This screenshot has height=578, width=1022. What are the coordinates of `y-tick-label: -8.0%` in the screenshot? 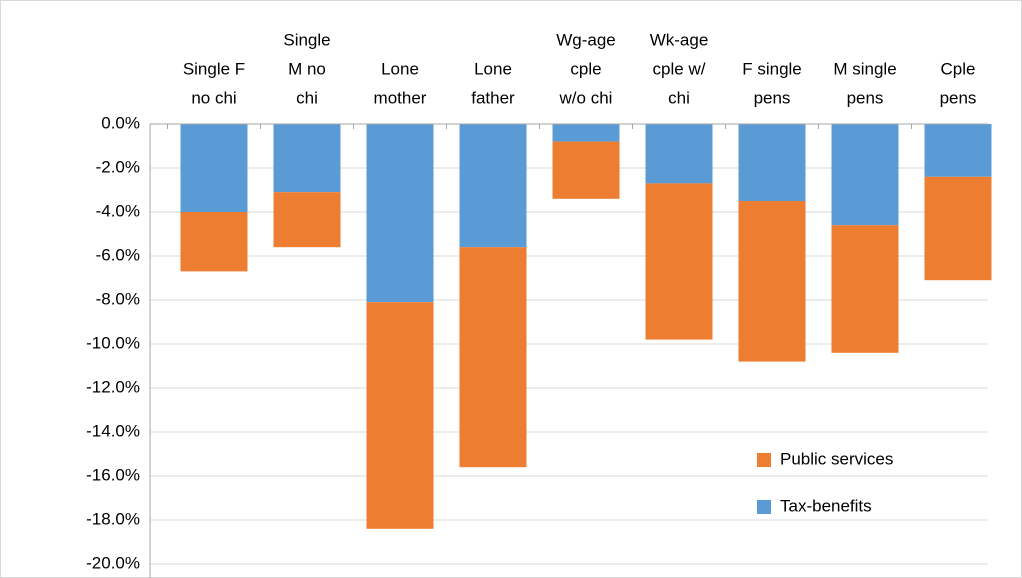 It's located at (118, 298).